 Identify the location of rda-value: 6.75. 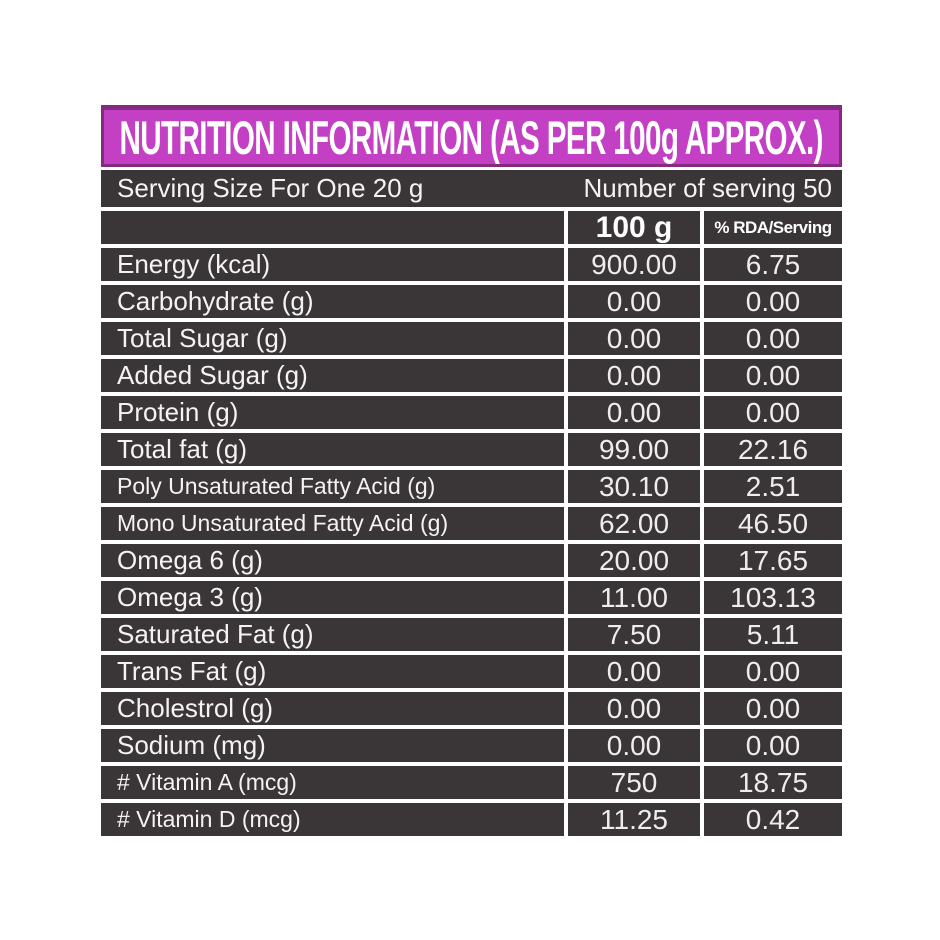
(773, 264).